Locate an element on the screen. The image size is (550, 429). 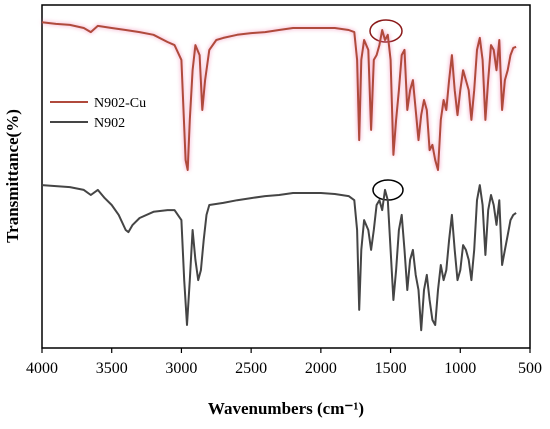
legend-label: N902 is located at coordinates (109, 123).